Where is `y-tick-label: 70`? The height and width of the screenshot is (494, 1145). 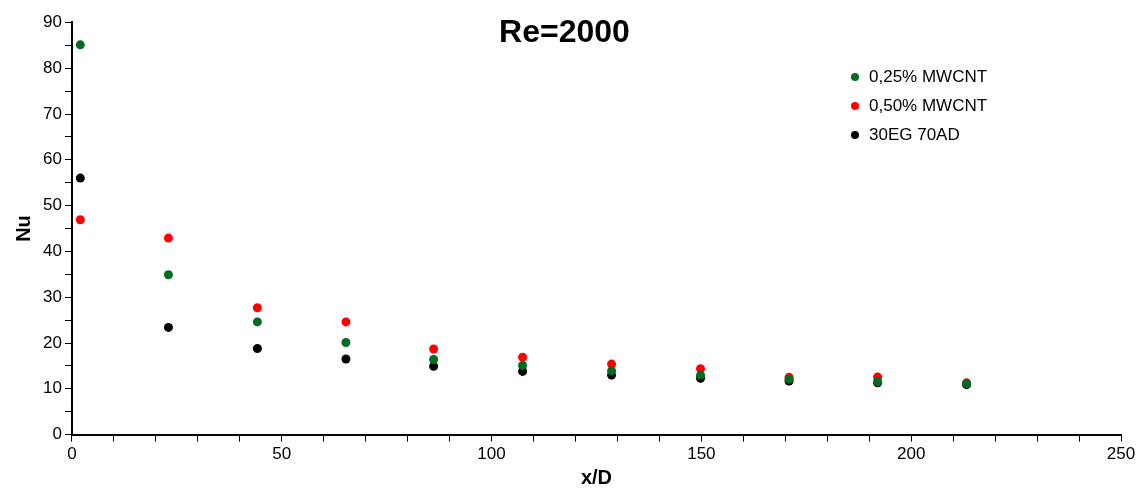 y-tick-label: 70 is located at coordinates (52, 113).